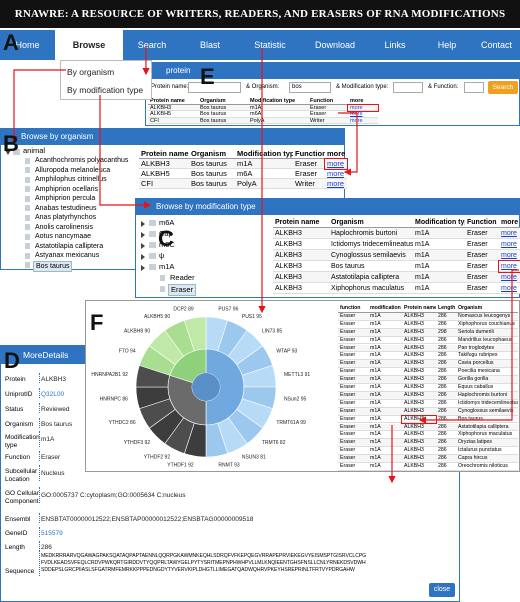 This screenshot has height=602, width=520. Describe the element at coordinates (53, 379) in the screenshot. I see `field-value: ALKBH3` at that location.